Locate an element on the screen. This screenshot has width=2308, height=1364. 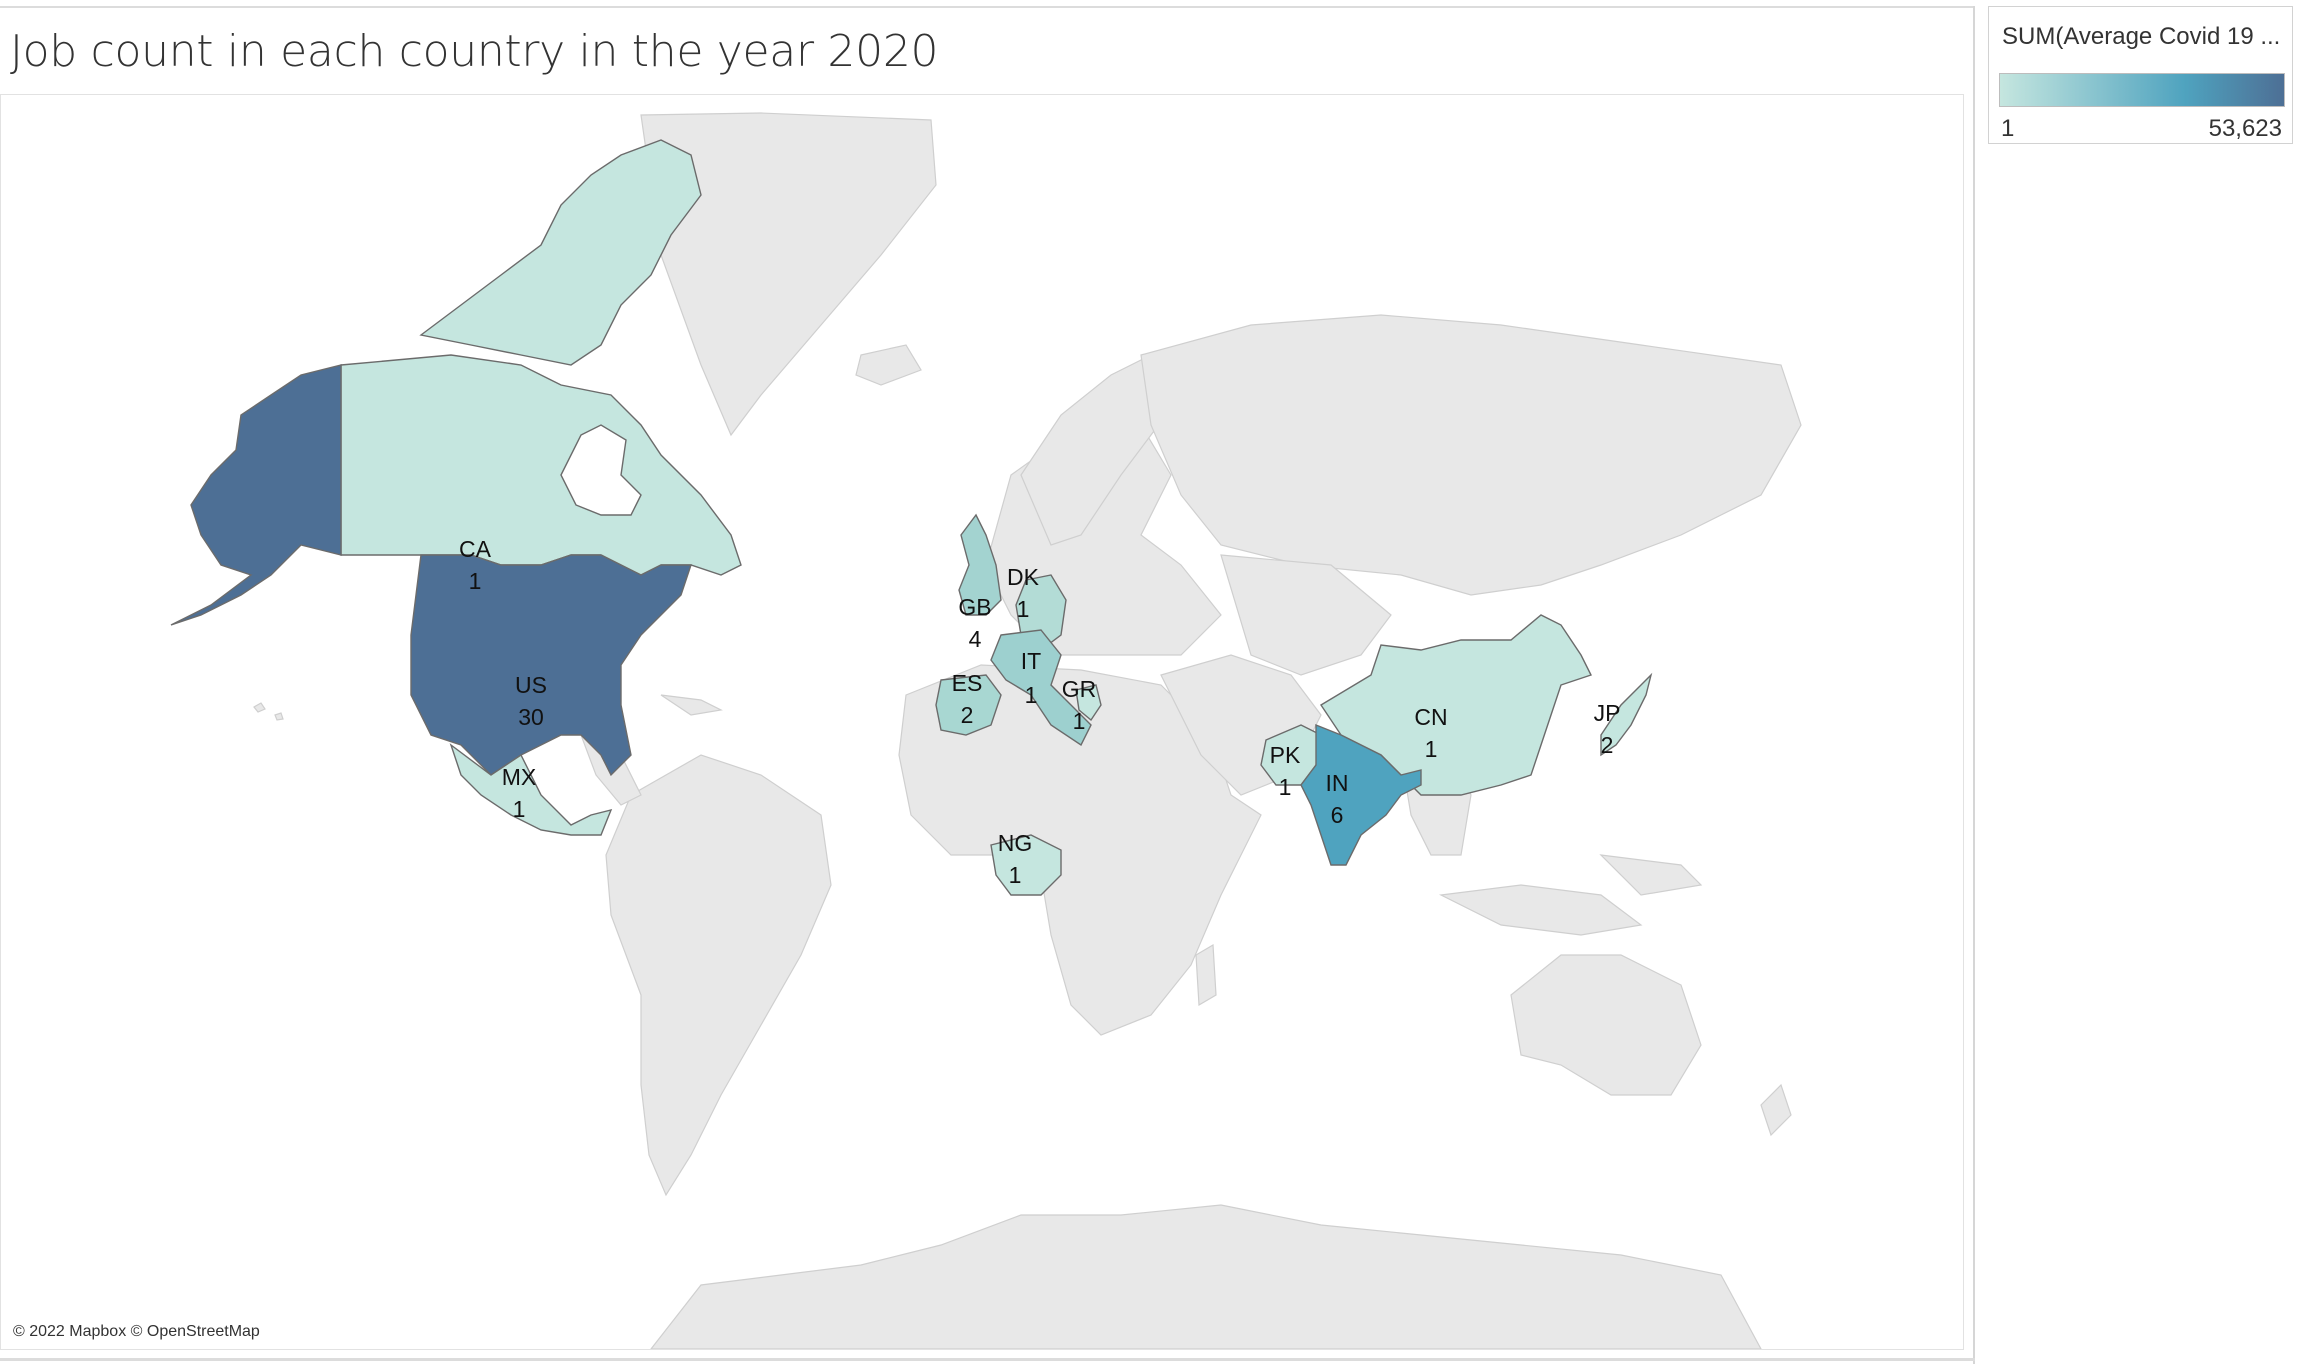
country-JP is located at coordinates (1626, 714).